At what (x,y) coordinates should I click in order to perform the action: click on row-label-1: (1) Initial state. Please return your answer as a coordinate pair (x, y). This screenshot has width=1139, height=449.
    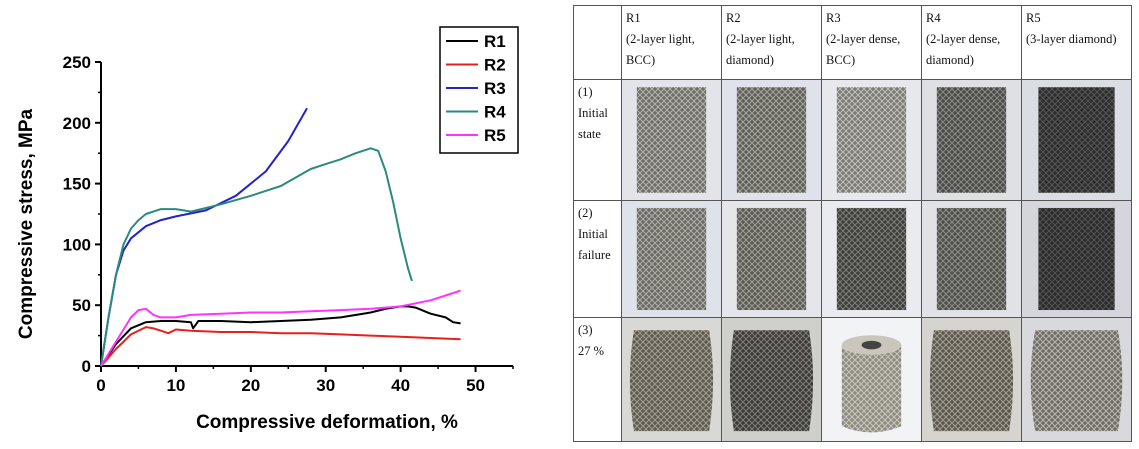
    Looking at the image, I should click on (597, 140).